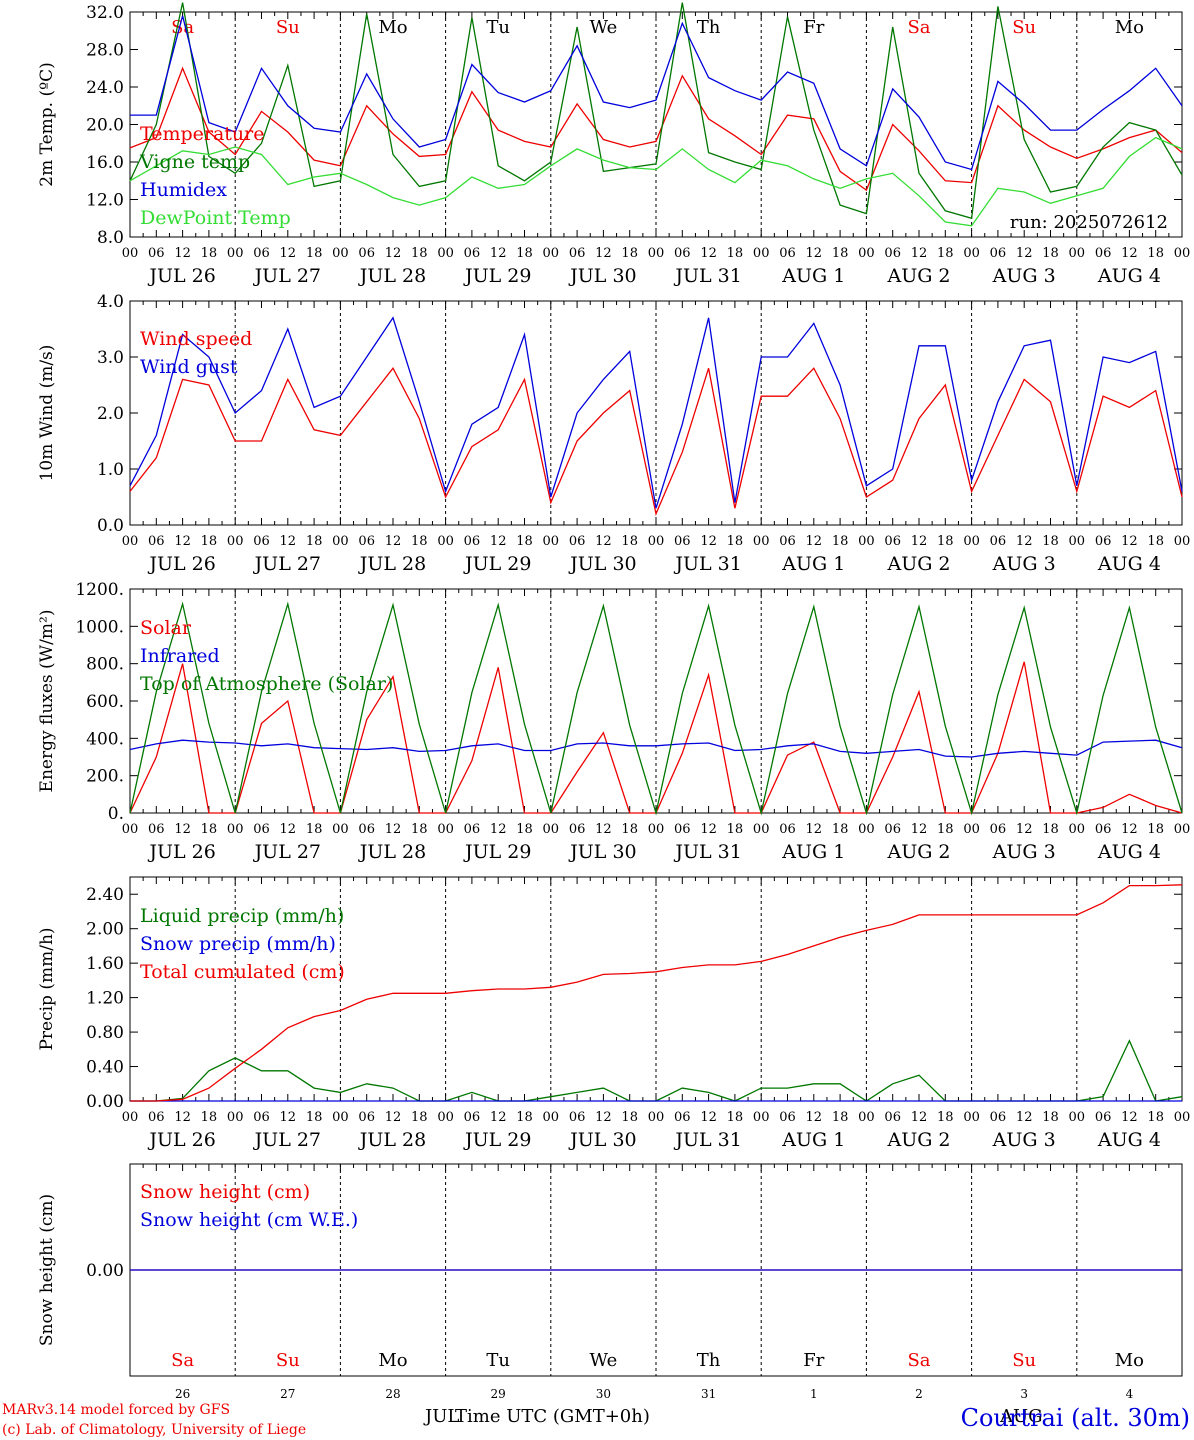 The image size is (1194, 1440). Describe the element at coordinates (105, 777) in the screenshot. I see `y-tick-label: 200.` at that location.